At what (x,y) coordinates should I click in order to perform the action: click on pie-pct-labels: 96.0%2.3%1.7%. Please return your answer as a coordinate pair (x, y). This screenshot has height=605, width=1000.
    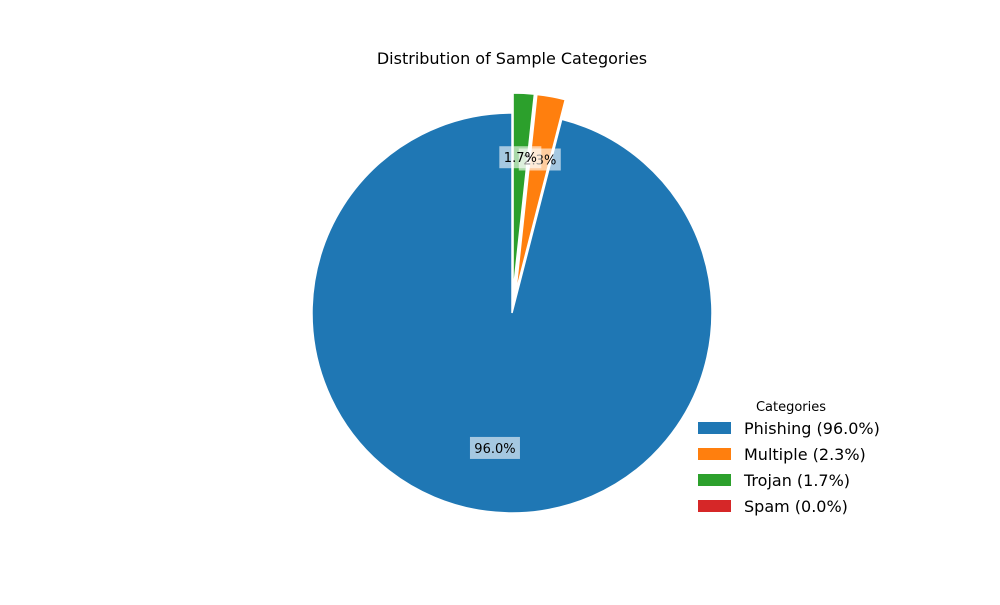
    Looking at the image, I should click on (515, 302).